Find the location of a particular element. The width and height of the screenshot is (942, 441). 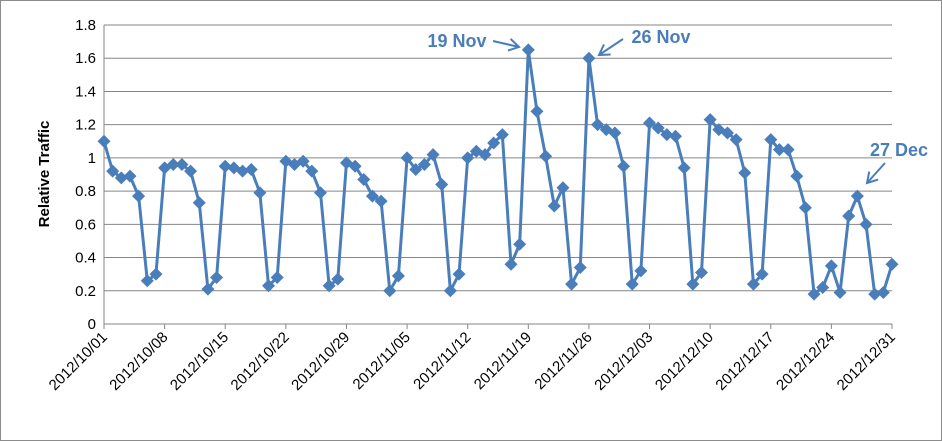

annotation-label: 27 Dec is located at coordinates (899, 150).